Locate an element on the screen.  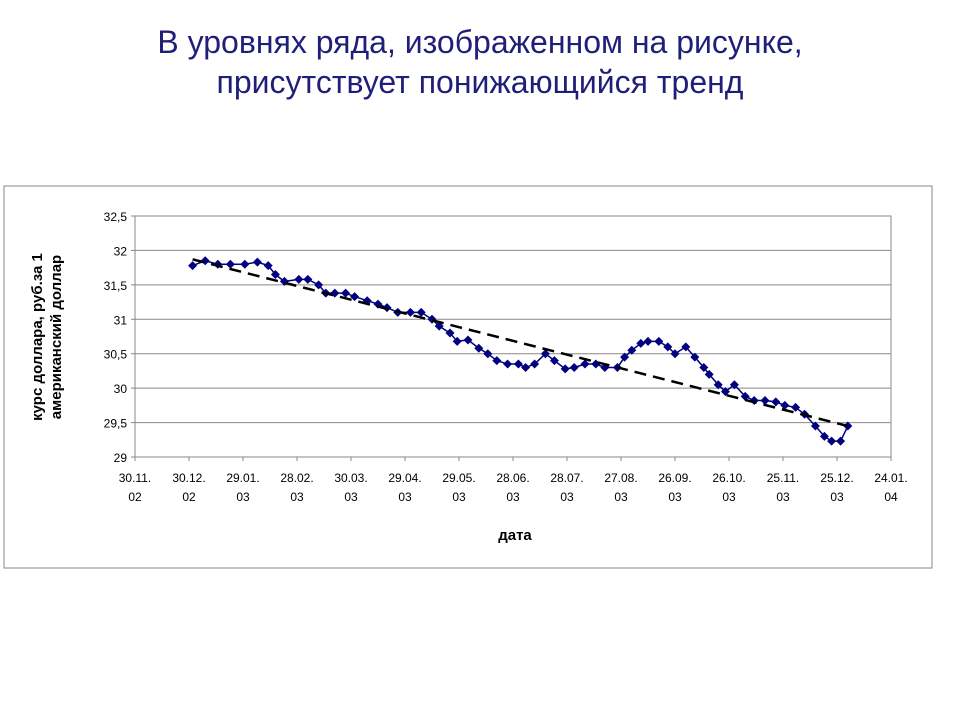
y-tick-label: 32 is located at coordinates (121, 251).